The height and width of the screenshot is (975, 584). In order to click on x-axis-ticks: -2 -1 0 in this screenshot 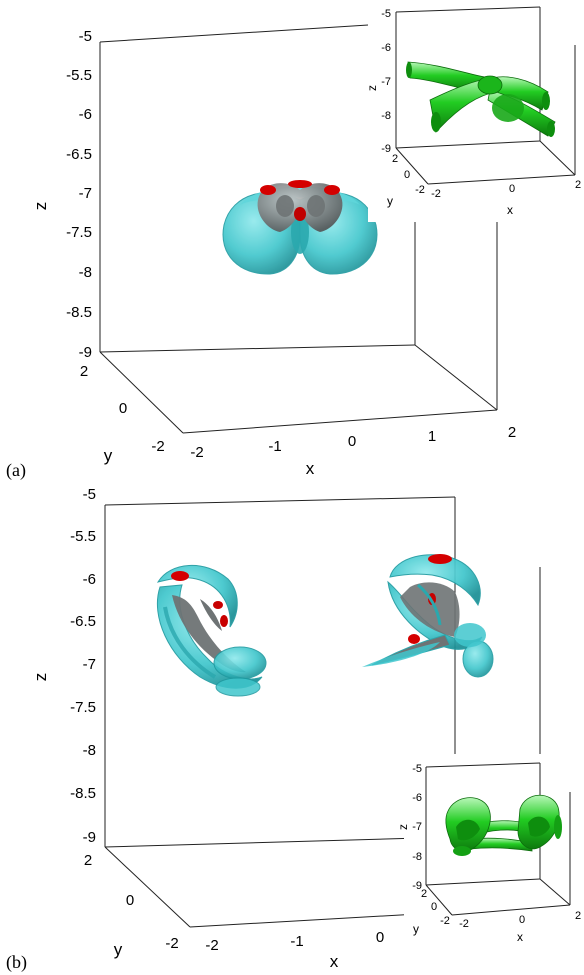, I will do `click(294, 941)`.